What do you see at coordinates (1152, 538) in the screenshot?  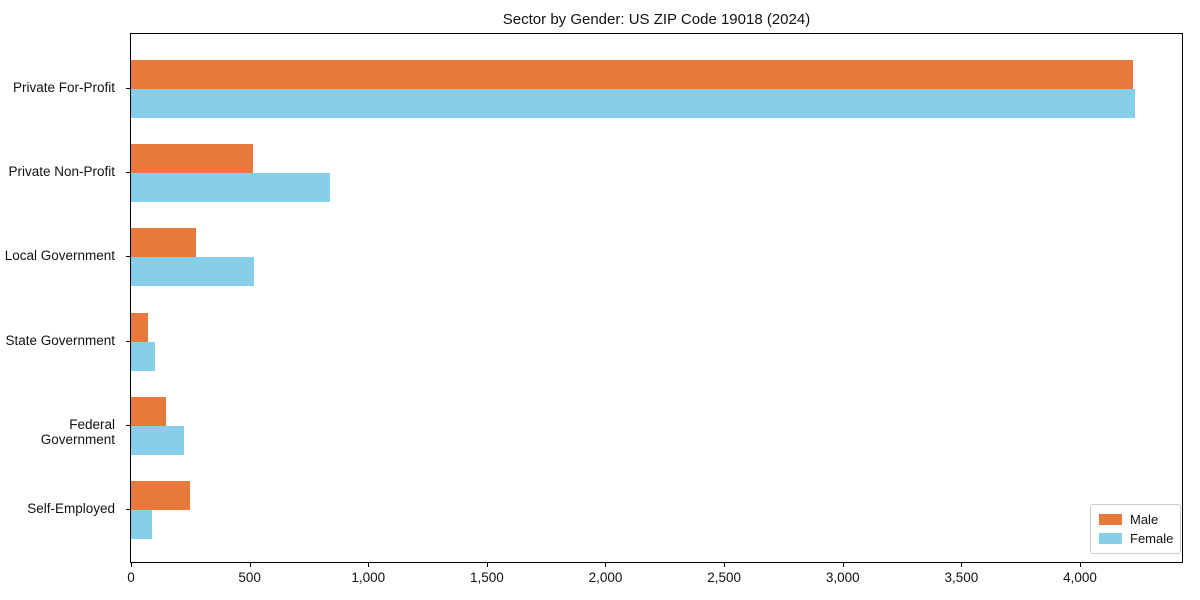 I see `legend-label: Female` at bounding box center [1152, 538].